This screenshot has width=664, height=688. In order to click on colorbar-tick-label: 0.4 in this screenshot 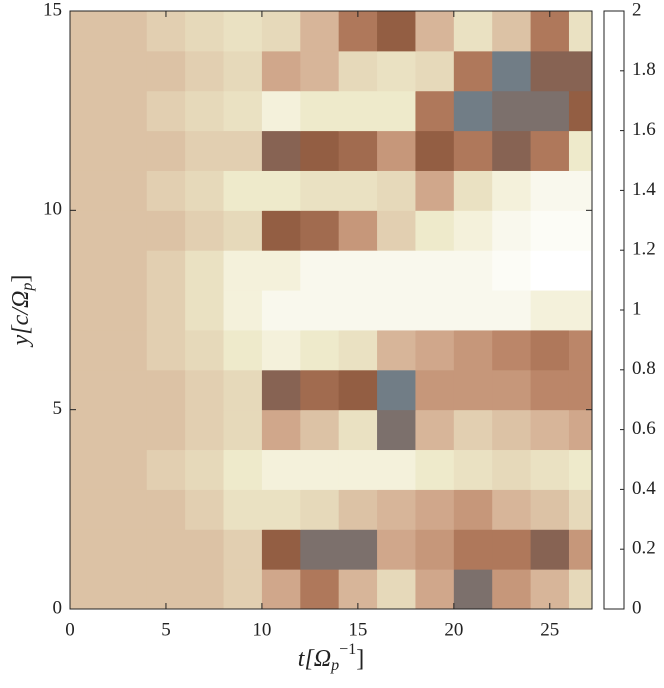, I will do `click(644, 488)`.